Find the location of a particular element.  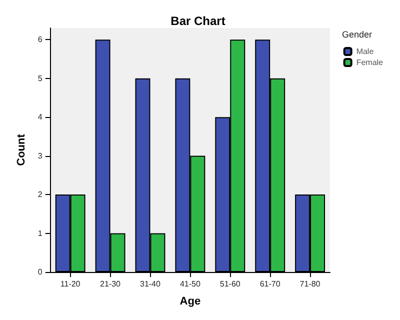

y-tick-label: 5 is located at coordinates (40, 78).